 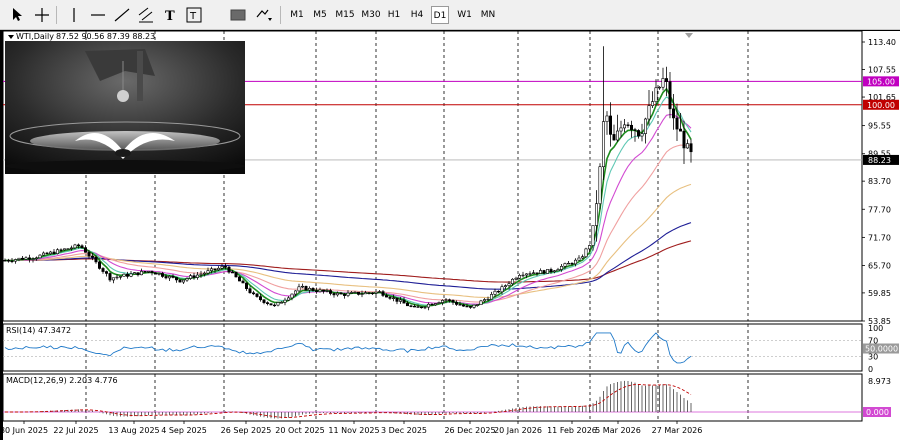 I want to click on toolbar-separator, so click(x=56, y=15).